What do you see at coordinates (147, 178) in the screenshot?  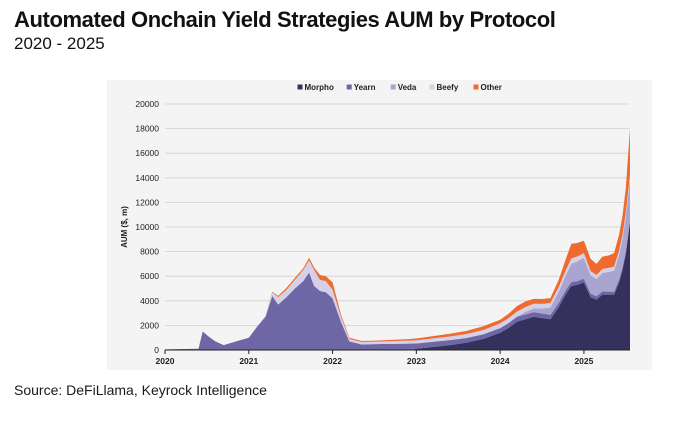 I see `y-tick-label-14000: 14000` at bounding box center [147, 178].